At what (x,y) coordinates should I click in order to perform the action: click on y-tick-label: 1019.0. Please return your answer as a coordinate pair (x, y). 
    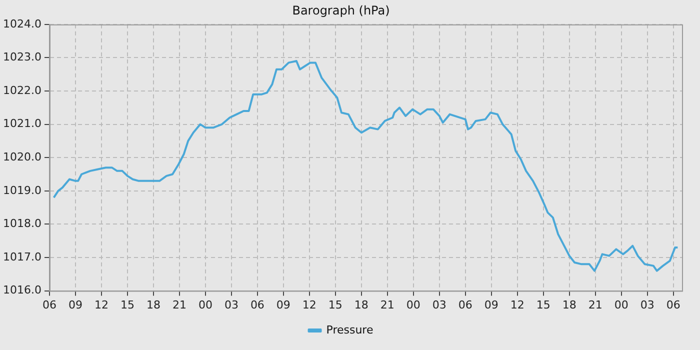
    Looking at the image, I should click on (22, 190).